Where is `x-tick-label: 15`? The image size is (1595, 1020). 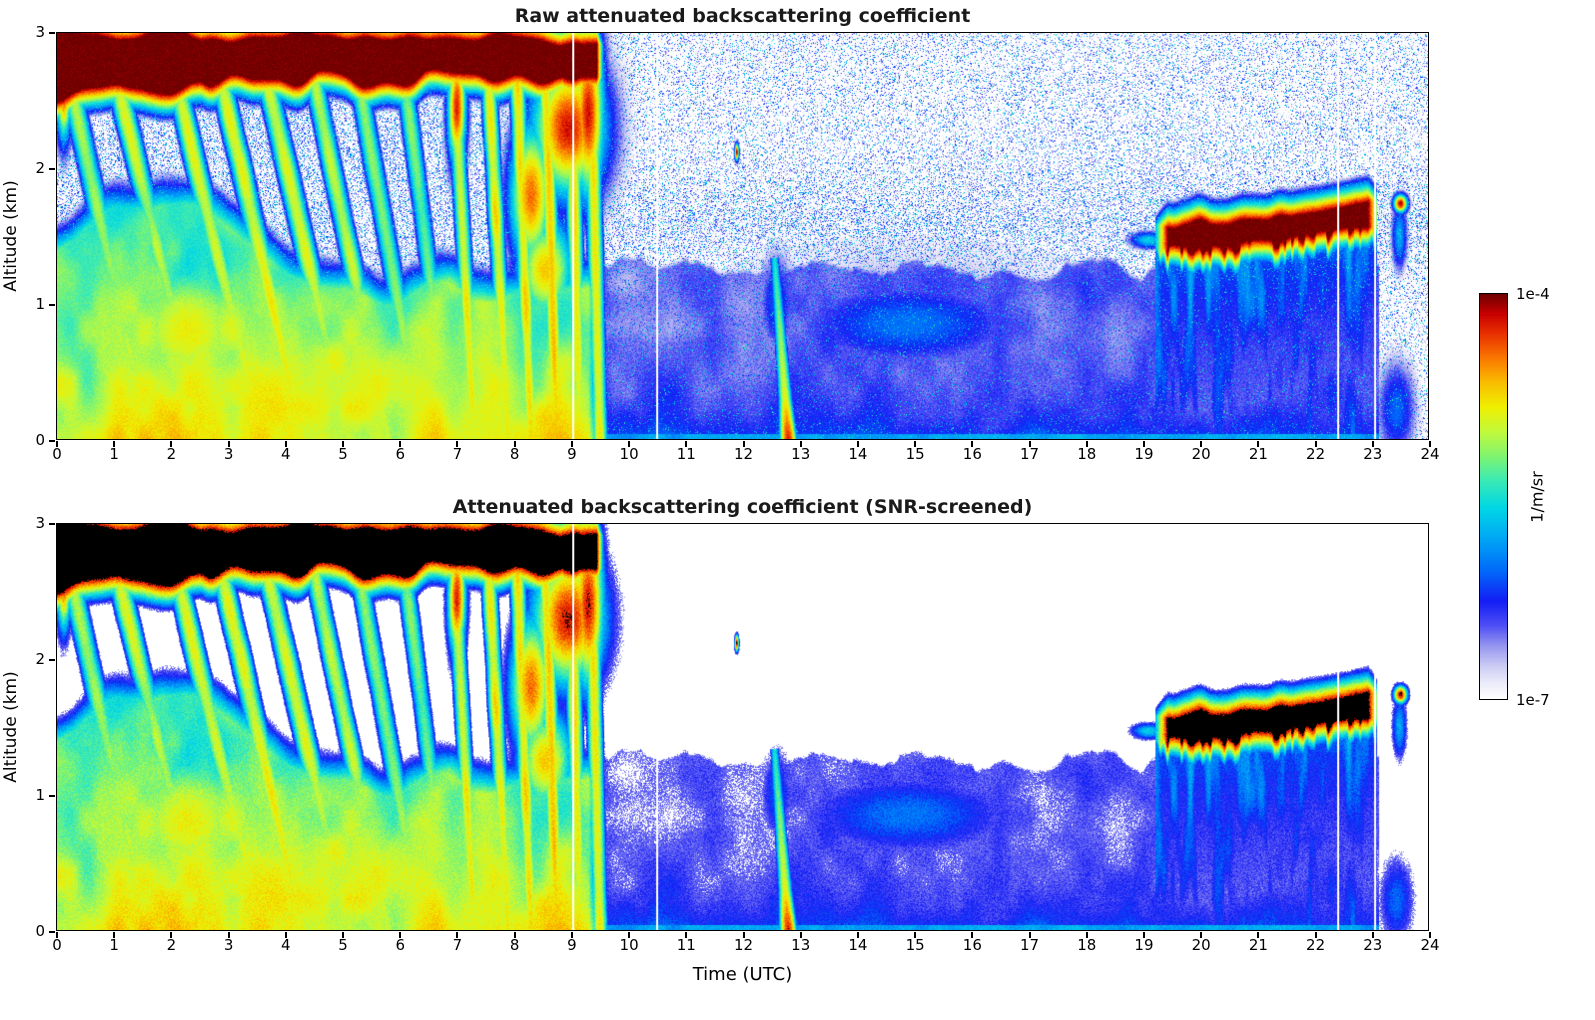 x-tick-label: 15 is located at coordinates (915, 454).